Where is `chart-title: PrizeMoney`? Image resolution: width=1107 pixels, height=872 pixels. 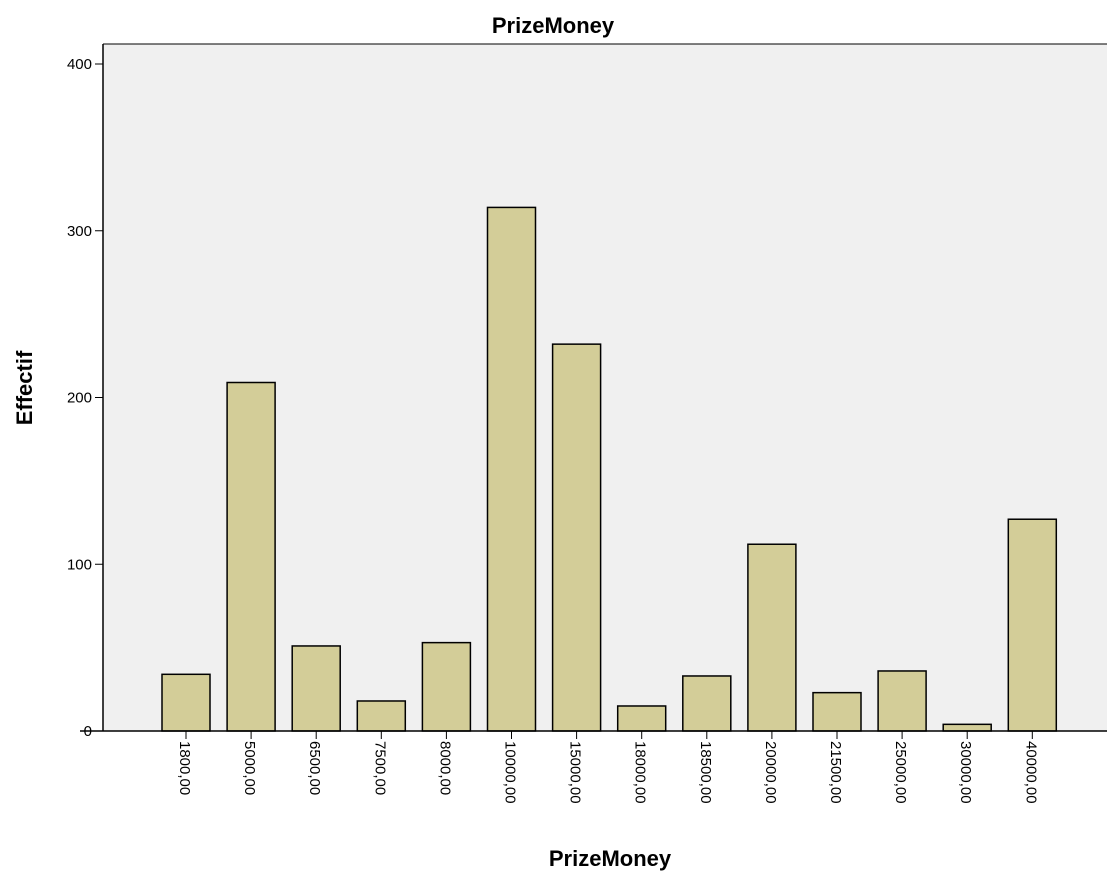 chart-title: PrizeMoney is located at coordinates (553, 25).